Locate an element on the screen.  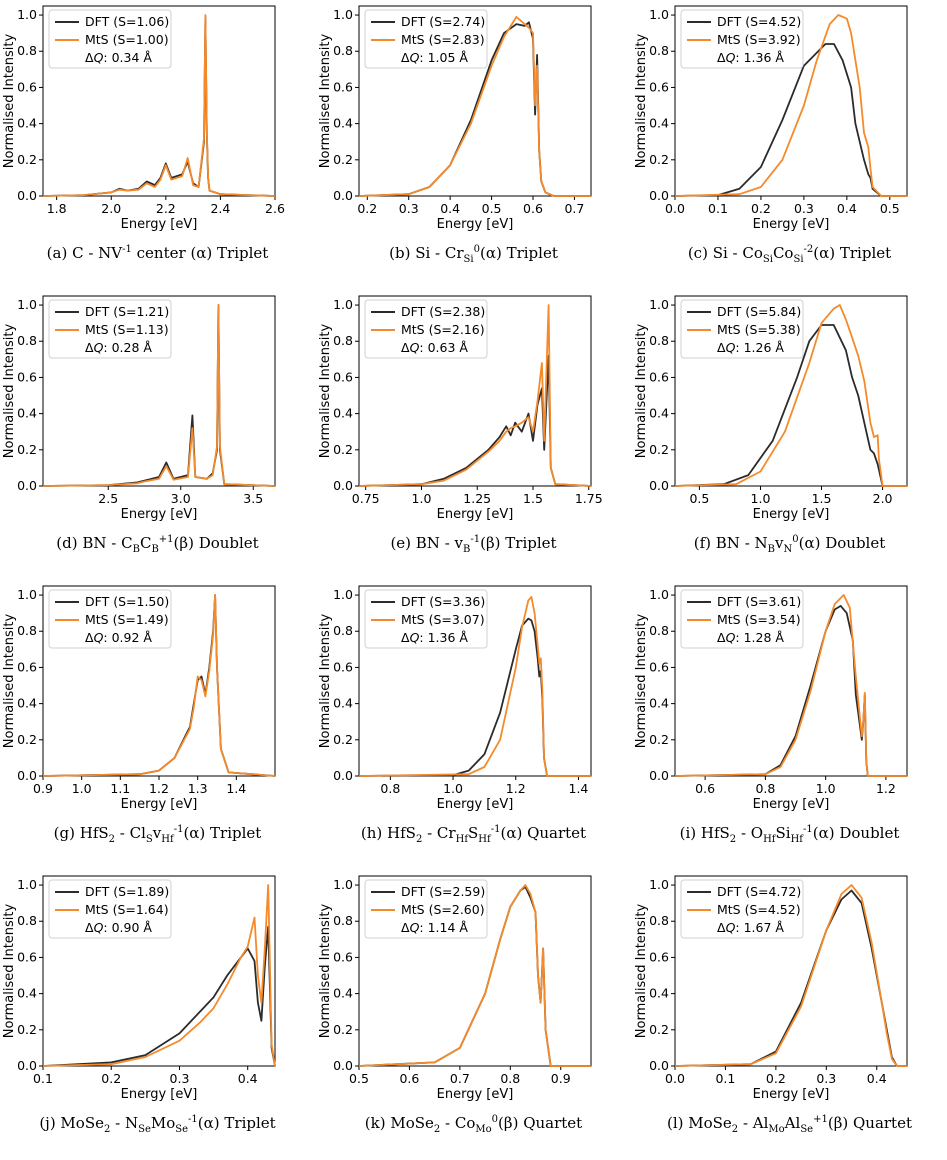
legend-label: DFT (S=1.06) is located at coordinates (127, 21).